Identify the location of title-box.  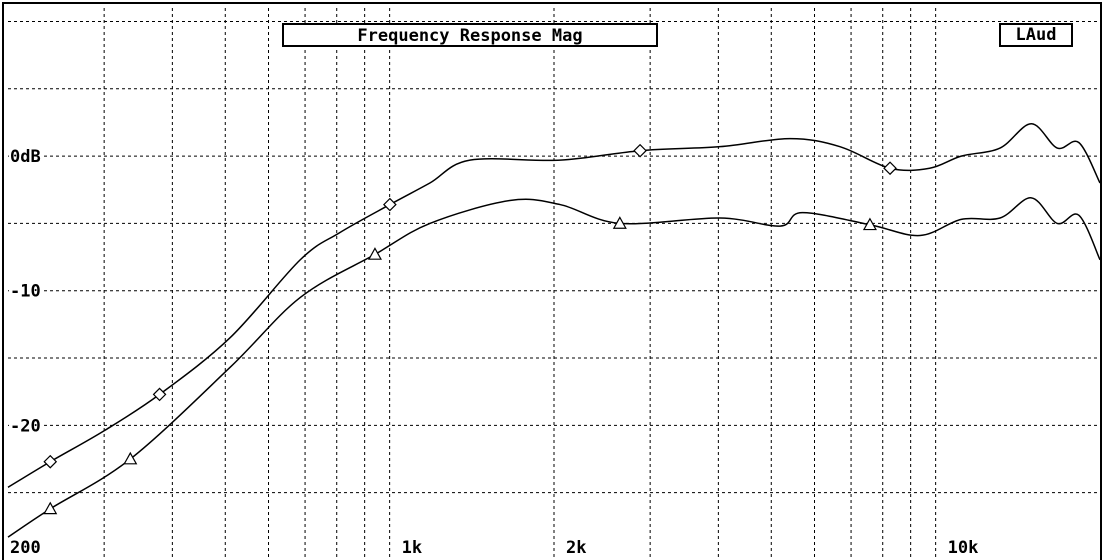
(470, 35).